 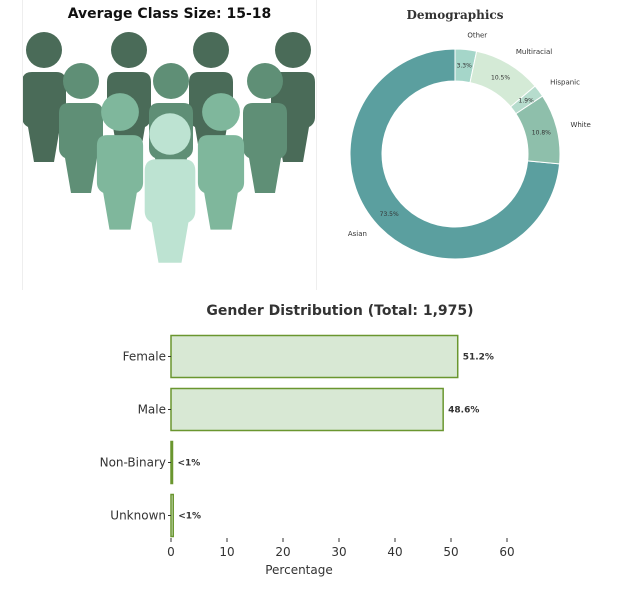 I want to click on category-label: Male, so click(x=152, y=410).